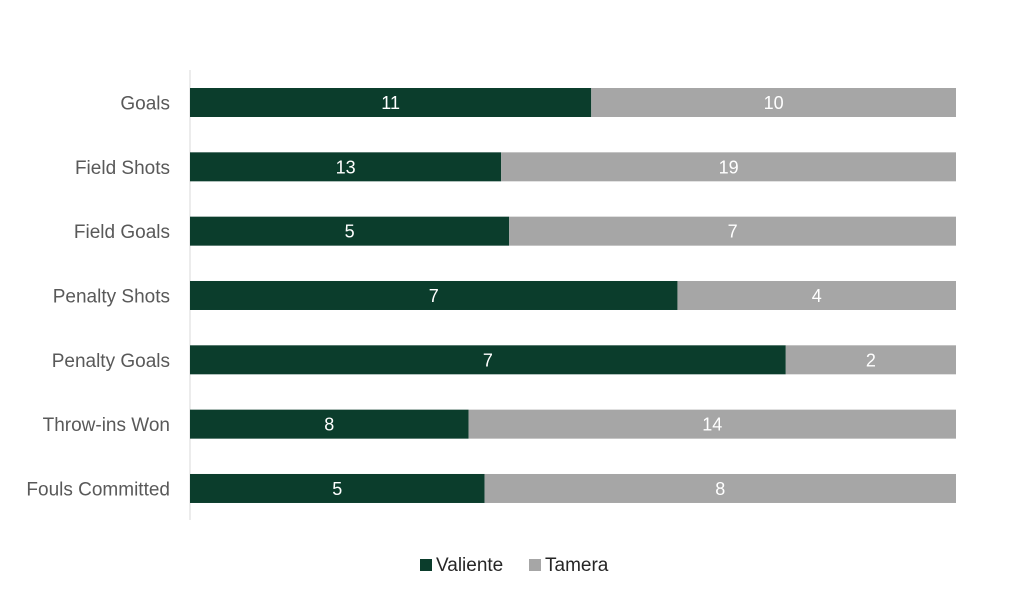  What do you see at coordinates (535, 565) in the screenshot?
I see `legend-swatch-tamera` at bounding box center [535, 565].